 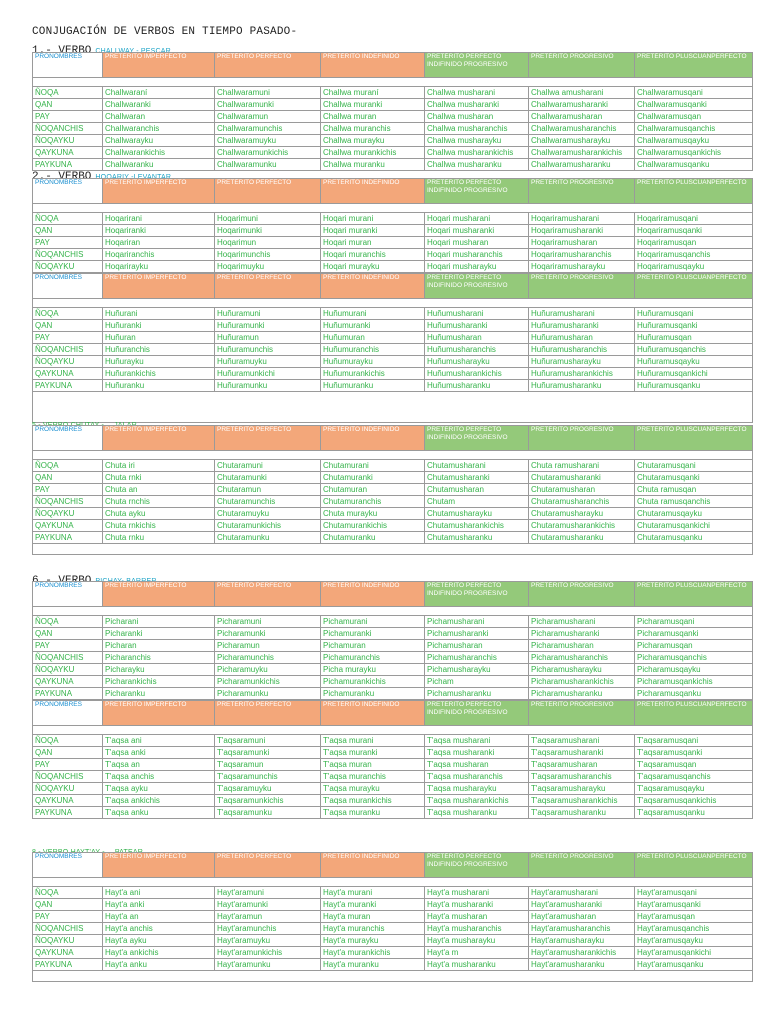 I want to click on conjugation-cell: Hayt'a anku, so click(x=158, y=964).